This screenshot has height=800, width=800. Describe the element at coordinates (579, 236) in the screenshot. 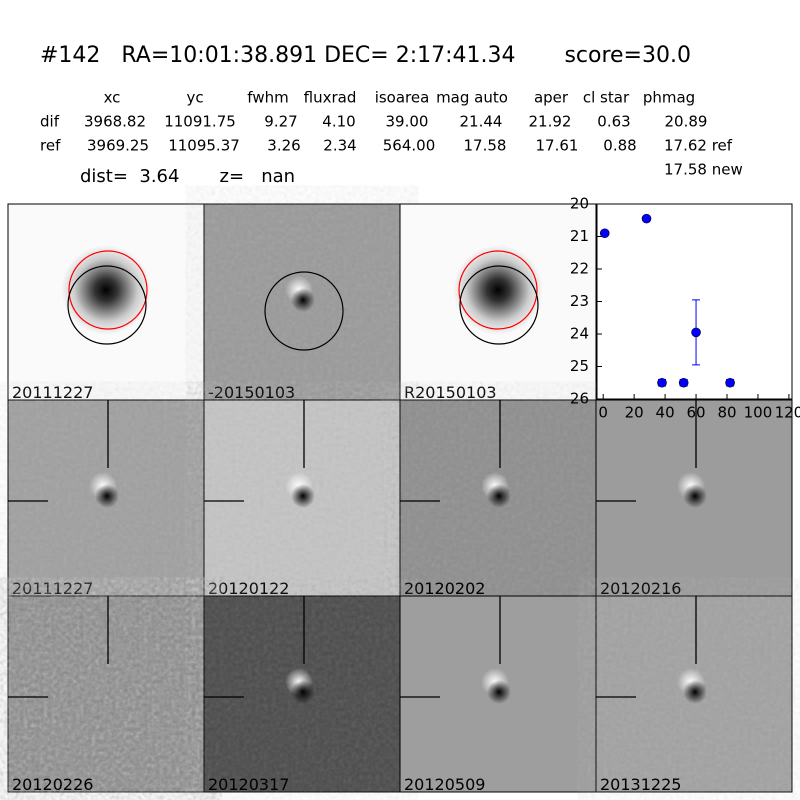

I see `y-tick-label: 21` at that location.